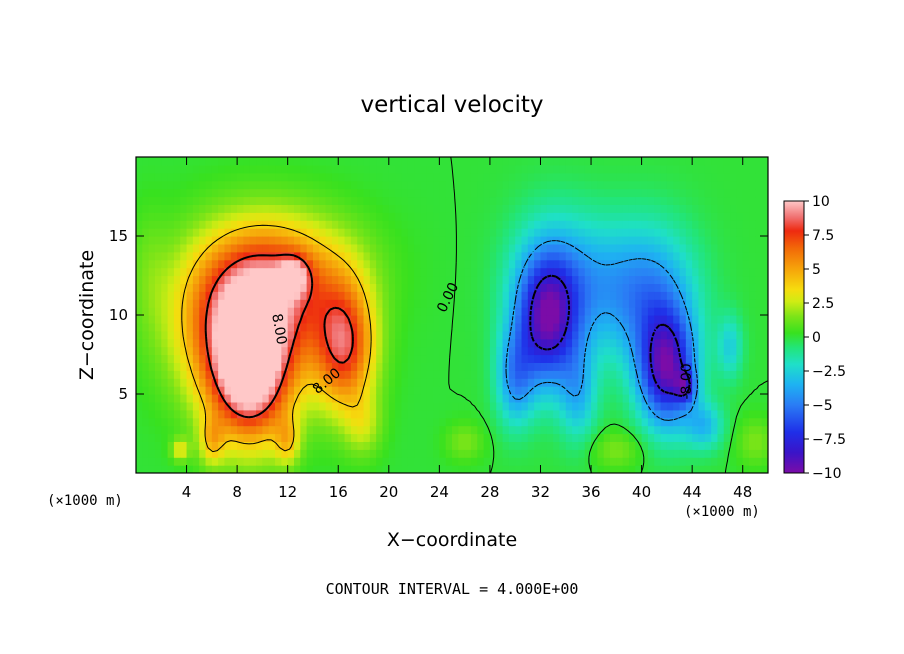  I want to click on x-tick-label: 16, so click(338, 492).